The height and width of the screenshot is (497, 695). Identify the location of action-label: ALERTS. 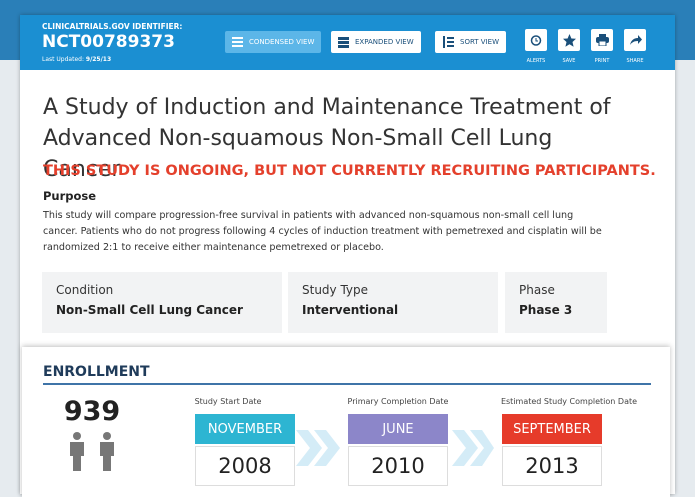
(536, 61).